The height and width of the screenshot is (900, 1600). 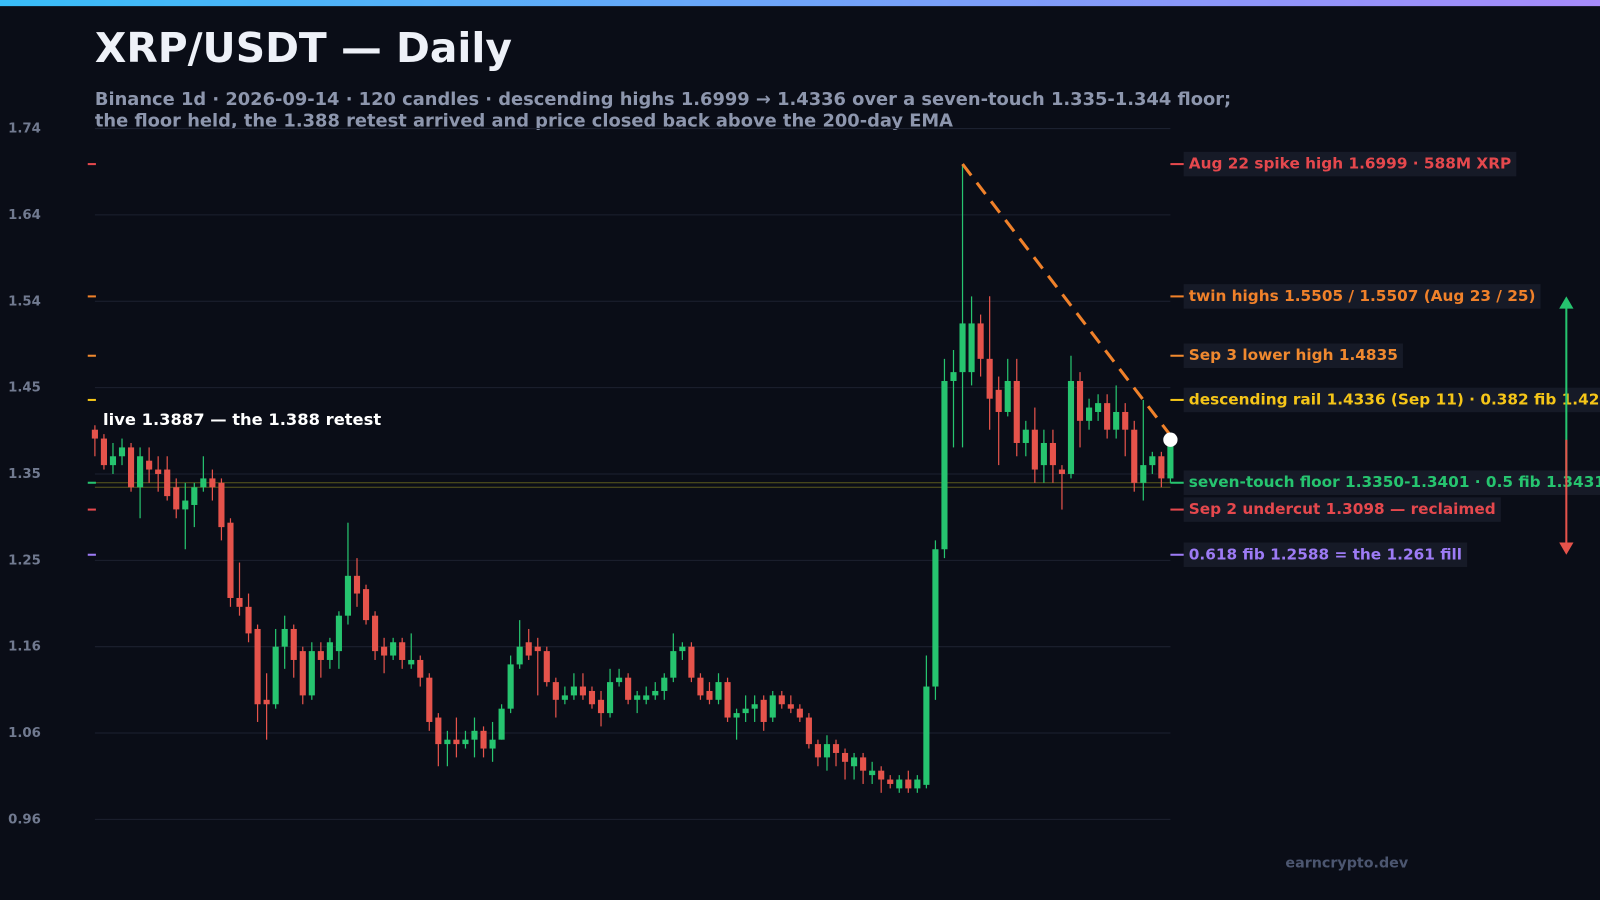 I want to click on y-tick-label: 1.16, so click(x=24, y=647).